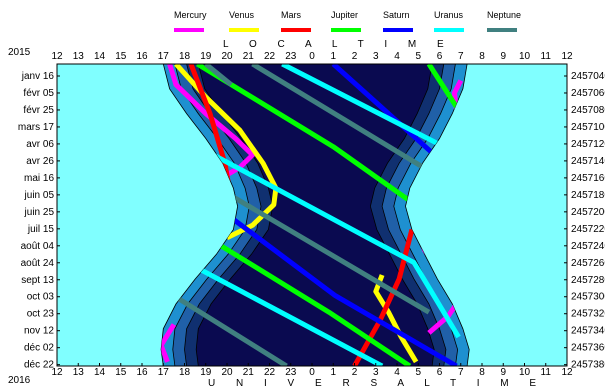 Image resolution: width=605 pixels, height=392 pixels. I want to click on bottom-tick-label: 2, so click(355, 372).